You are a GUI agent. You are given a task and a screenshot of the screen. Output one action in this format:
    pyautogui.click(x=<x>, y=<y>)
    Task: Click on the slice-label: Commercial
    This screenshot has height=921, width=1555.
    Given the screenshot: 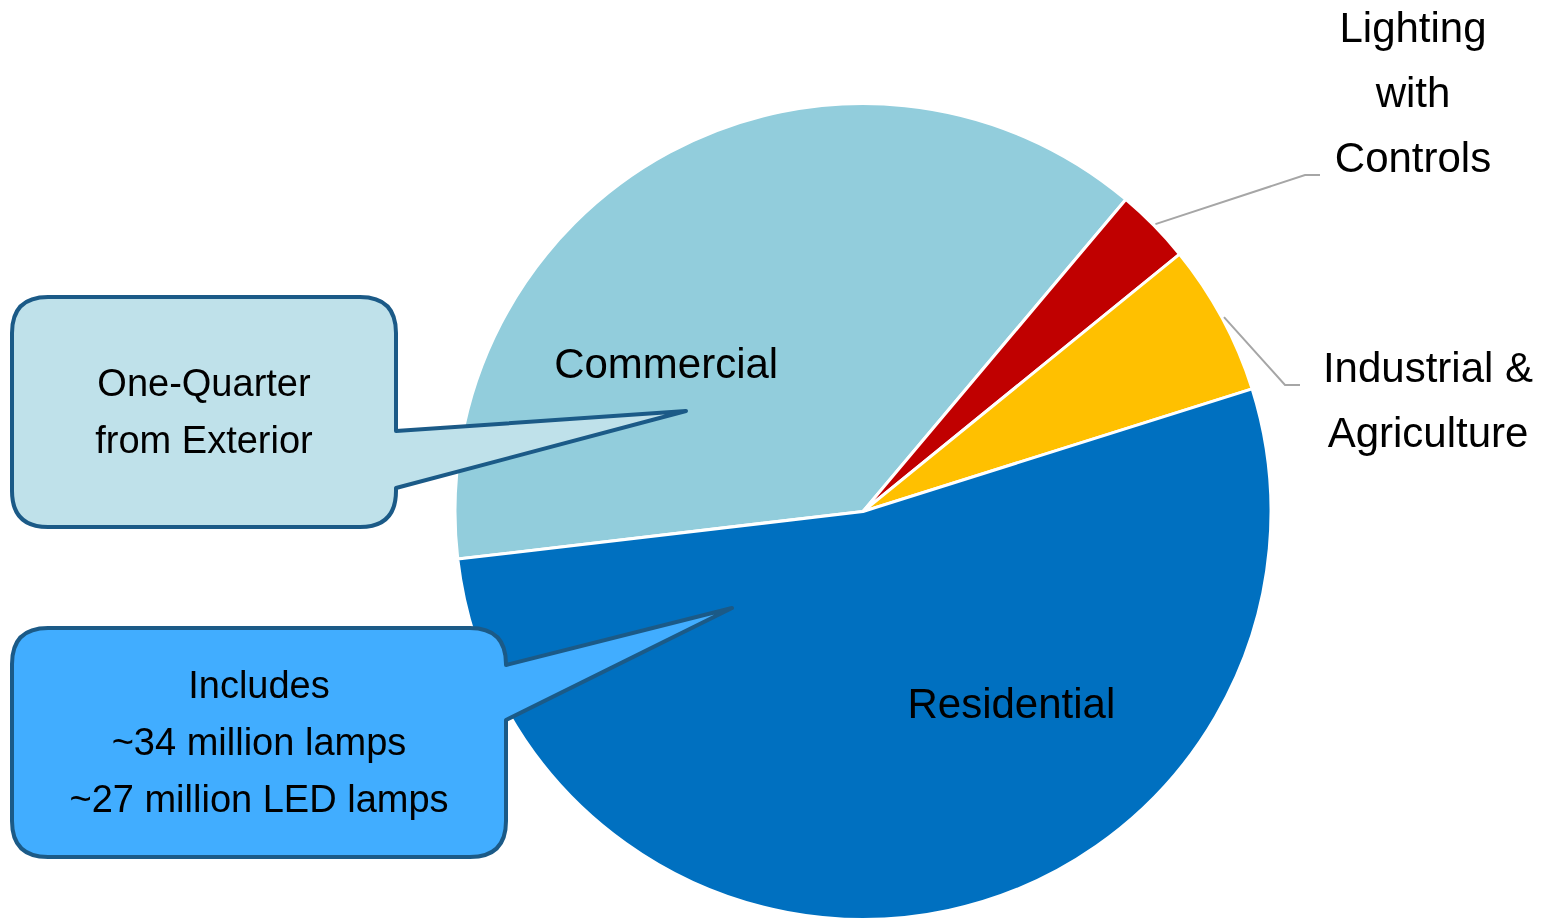 What is the action you would take?
    pyautogui.click(x=666, y=363)
    